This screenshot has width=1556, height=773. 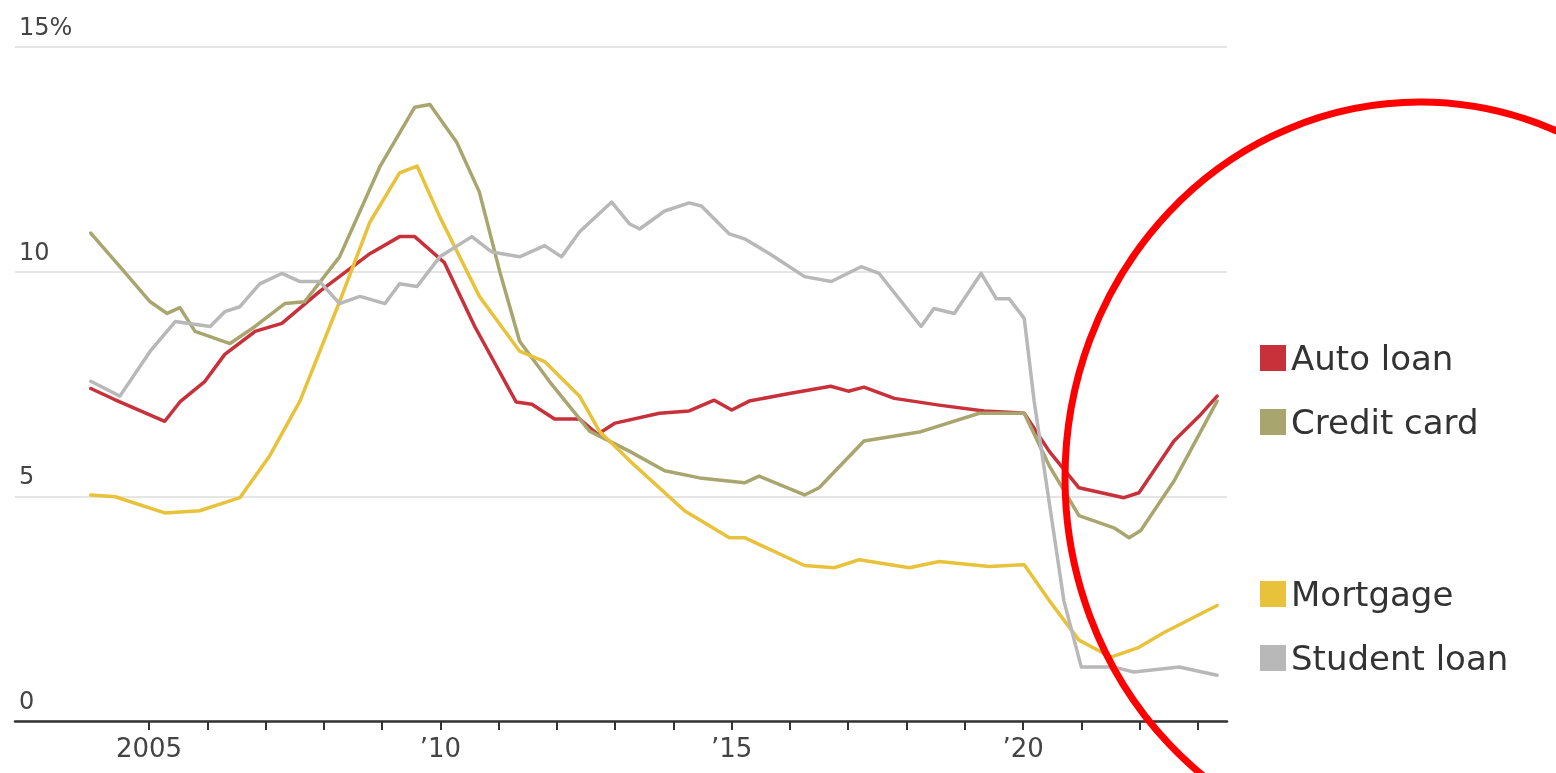 I want to click on x-tick-label: ’10, so click(x=440, y=748).